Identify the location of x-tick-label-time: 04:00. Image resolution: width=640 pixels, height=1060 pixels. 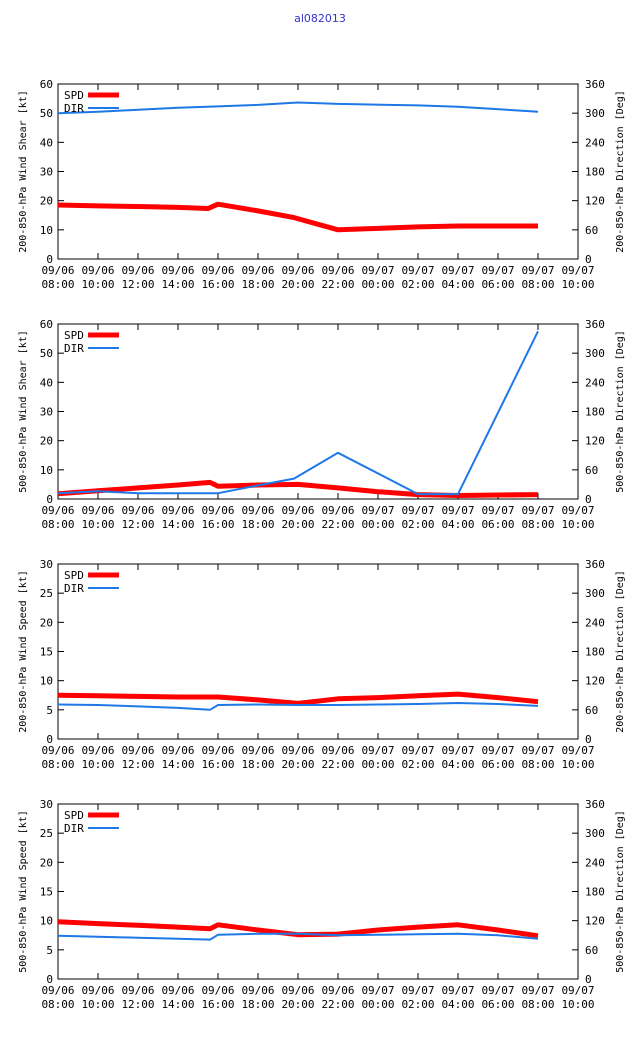
(457, 764).